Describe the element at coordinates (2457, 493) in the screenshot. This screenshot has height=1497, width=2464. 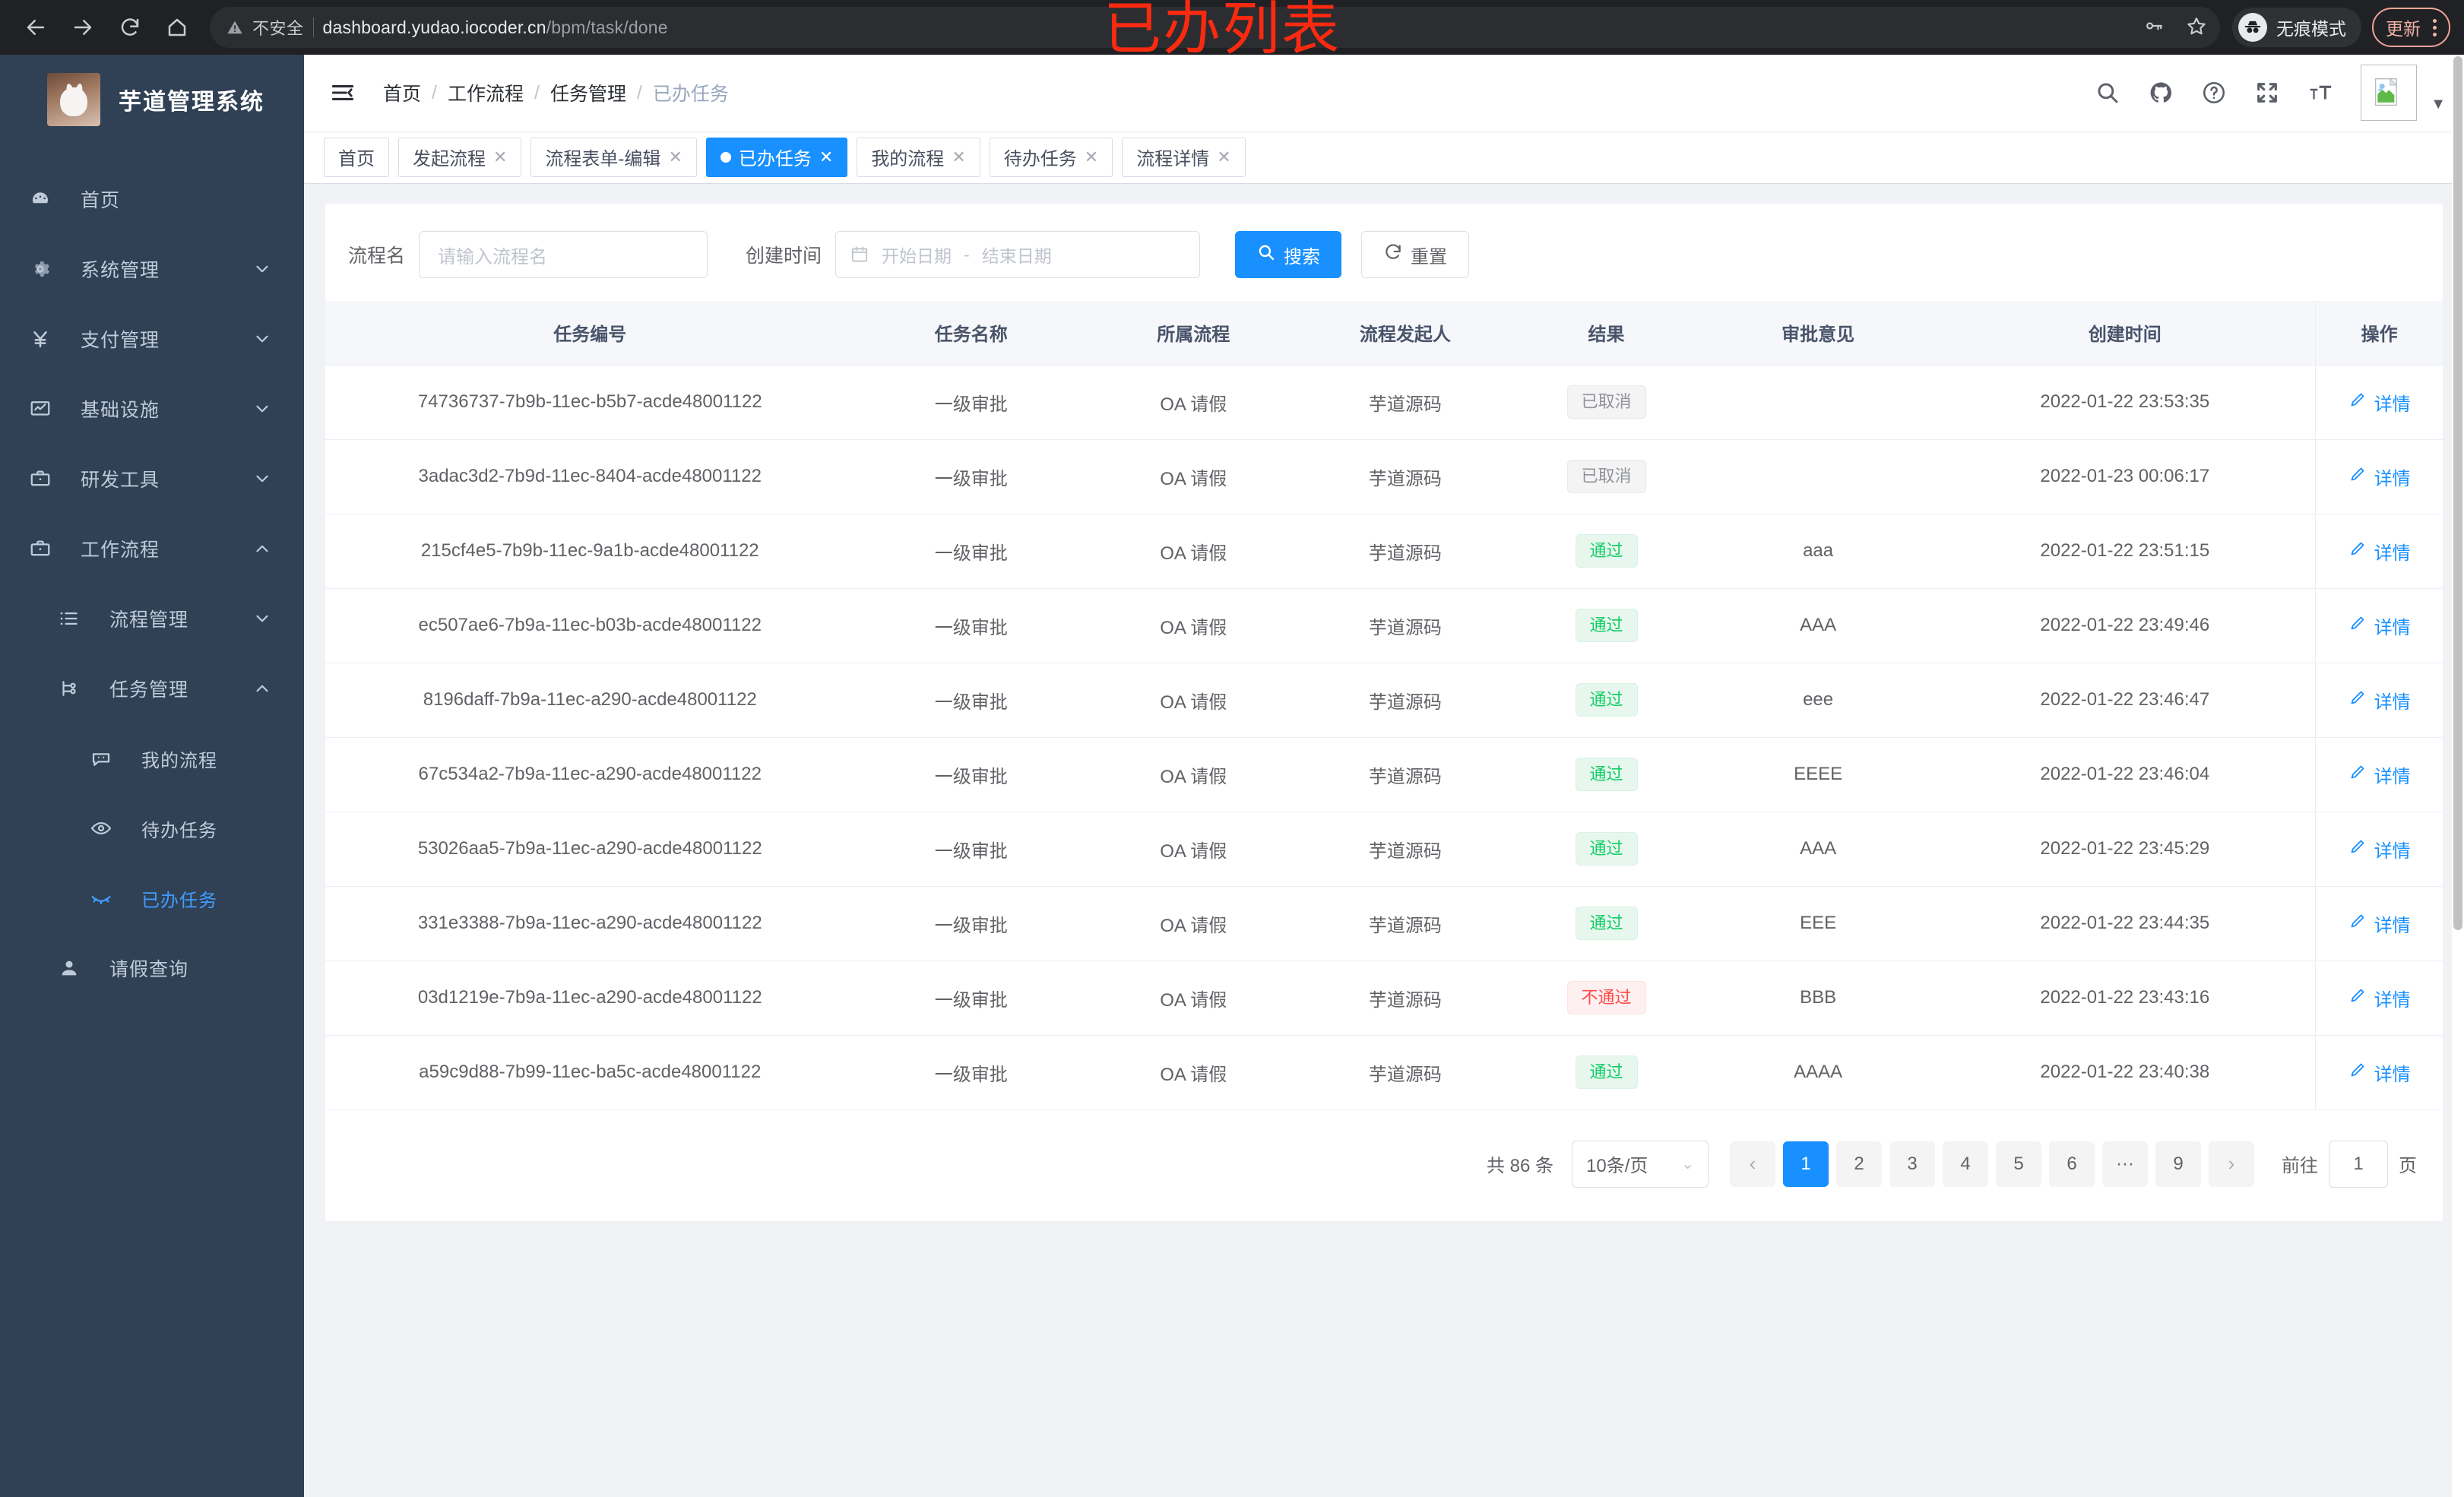
I see `scrollbar-thumb` at that location.